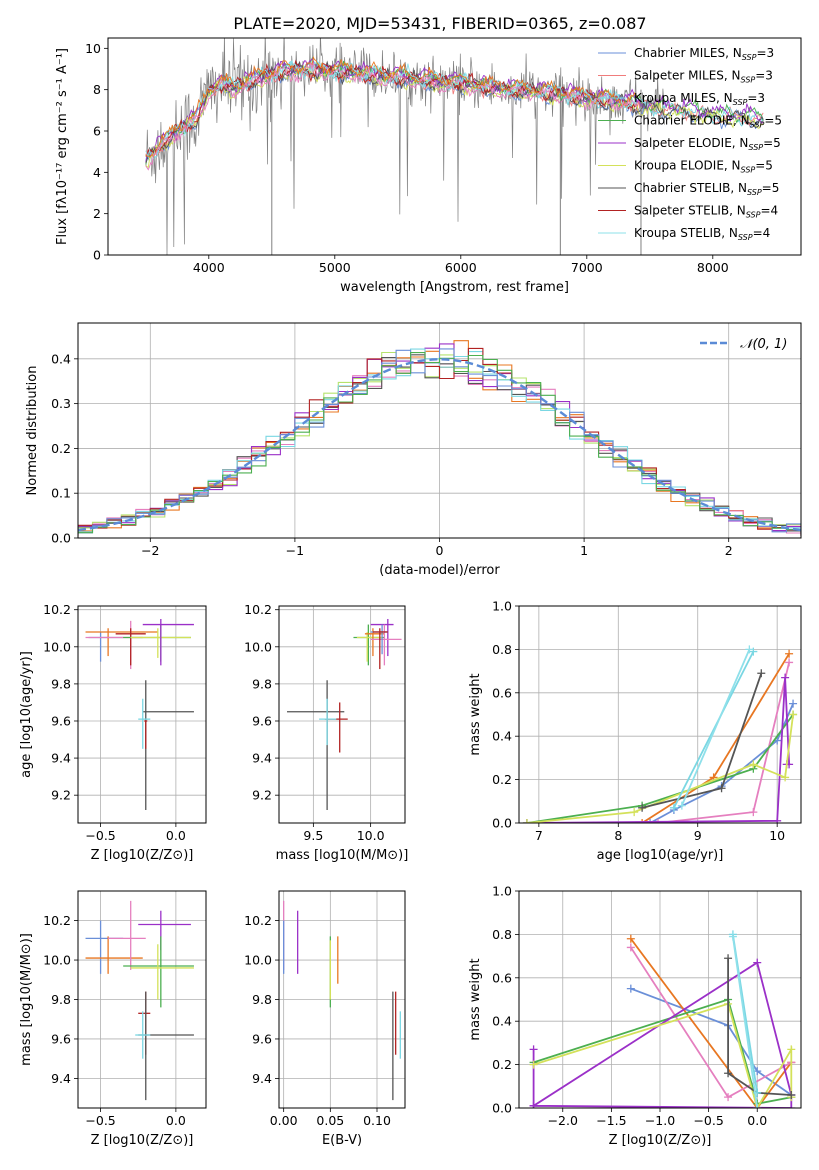  I want to click on x-axis-label: age [log10(age/yr)], so click(660, 855).